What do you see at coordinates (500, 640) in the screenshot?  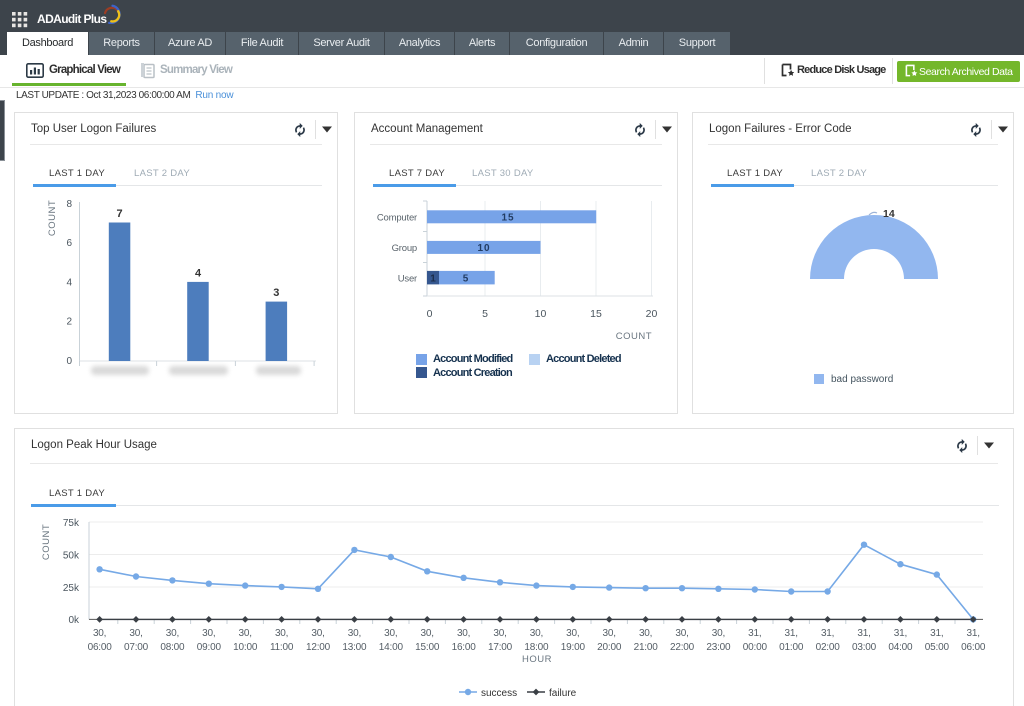 I see `svg-text:30,17:00: 30, 17:00` at bounding box center [500, 640].